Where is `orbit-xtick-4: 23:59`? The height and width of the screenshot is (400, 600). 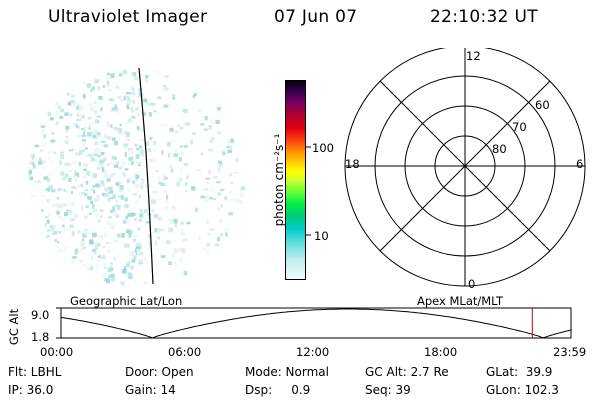
orbit-xtick-4: 23:59 is located at coordinates (570, 352).